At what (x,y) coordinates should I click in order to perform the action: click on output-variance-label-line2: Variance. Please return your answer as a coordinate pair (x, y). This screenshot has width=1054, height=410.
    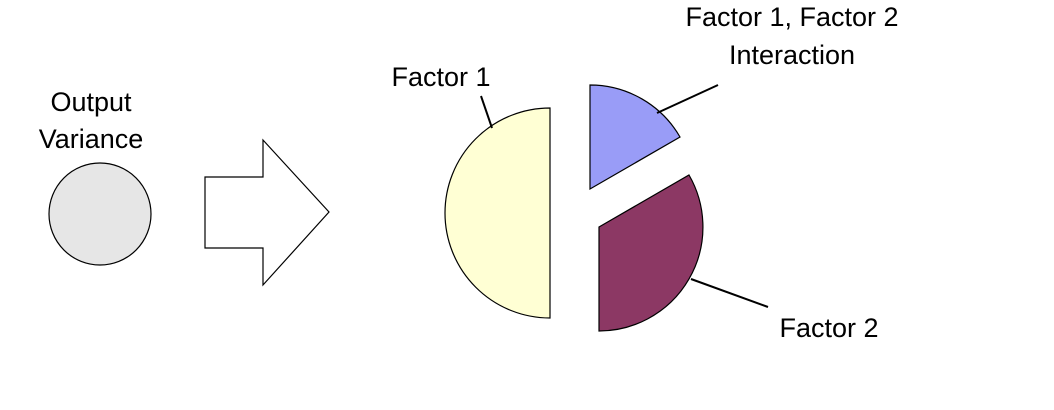
    Looking at the image, I should click on (91, 139).